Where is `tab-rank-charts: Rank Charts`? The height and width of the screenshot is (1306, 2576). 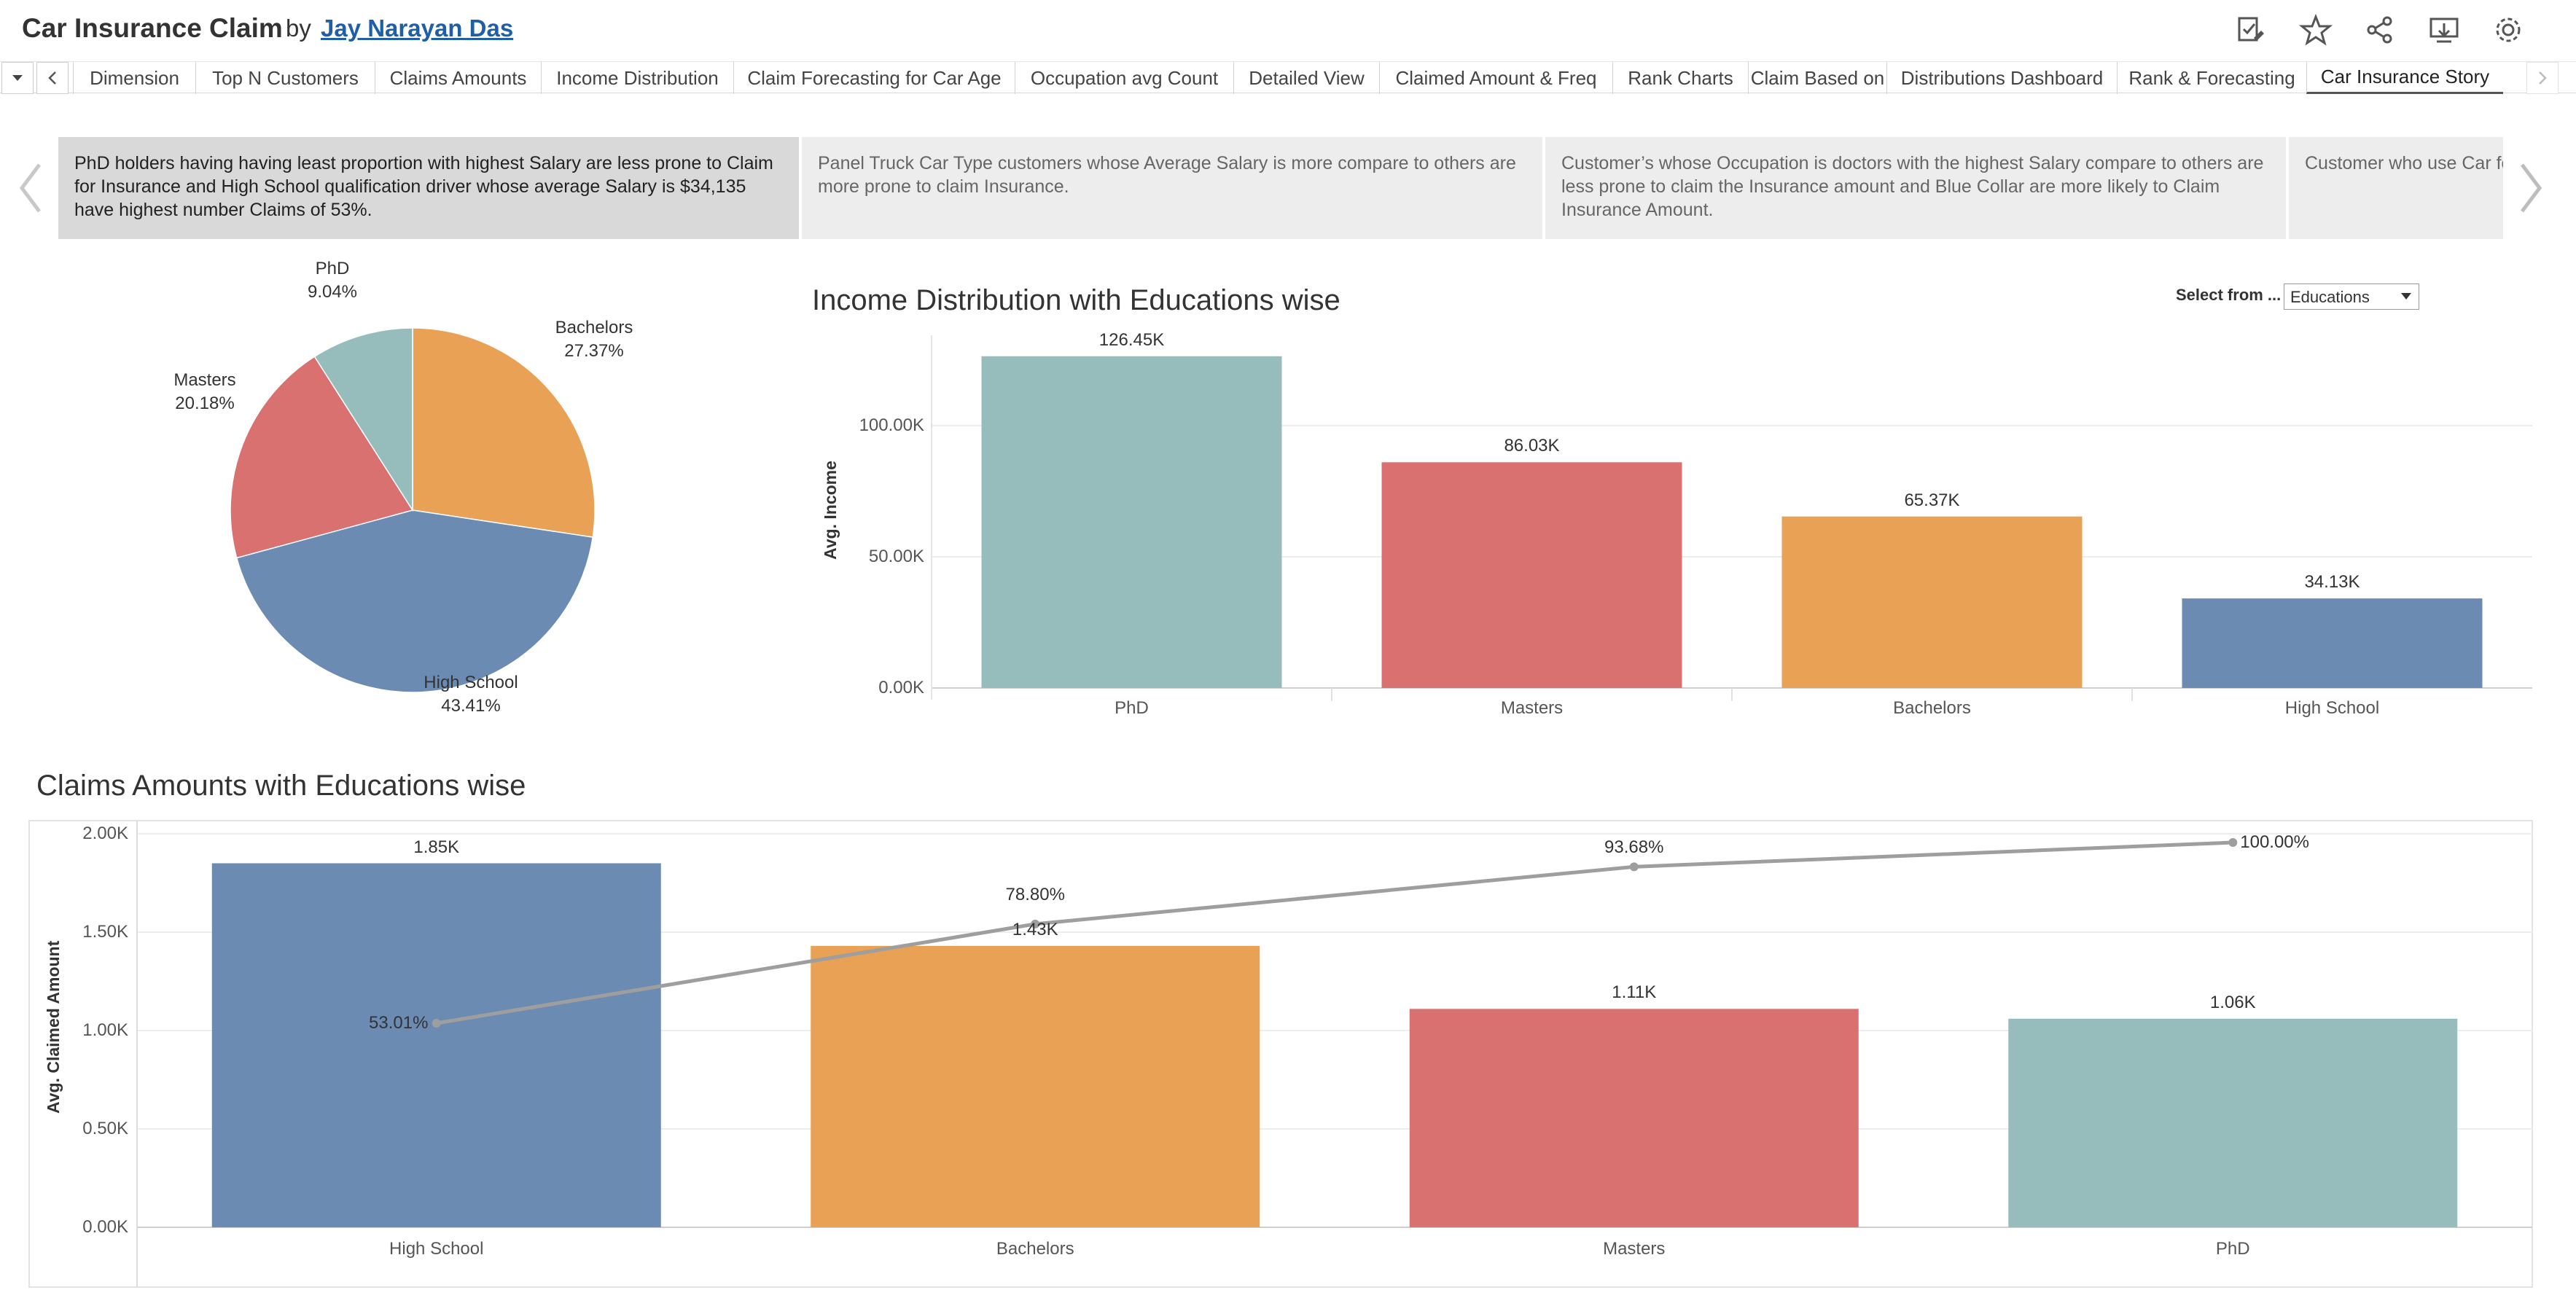
tab-rank-charts: Rank Charts is located at coordinates (1680, 78).